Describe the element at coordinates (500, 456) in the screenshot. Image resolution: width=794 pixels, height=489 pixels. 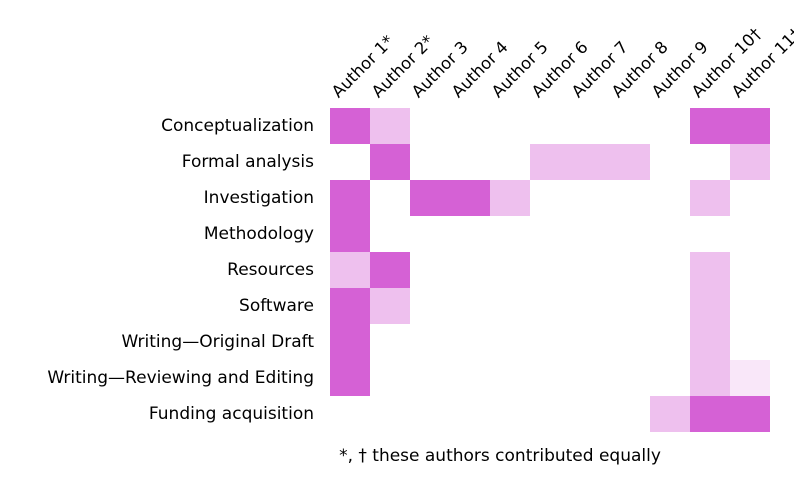
I see `footnote: *, † these authors contributed equally` at that location.